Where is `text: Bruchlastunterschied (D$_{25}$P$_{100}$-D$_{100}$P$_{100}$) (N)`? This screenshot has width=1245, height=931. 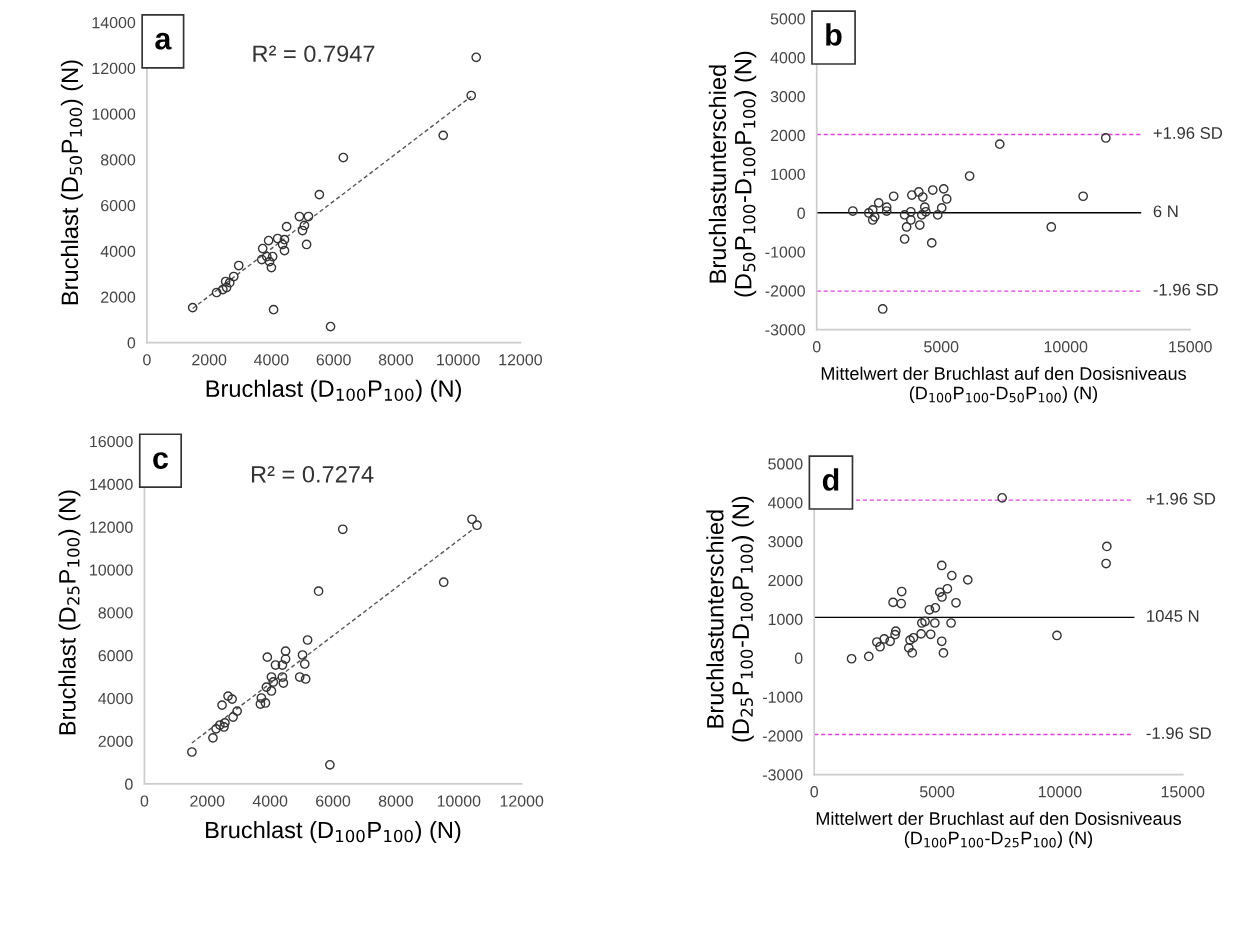
text: Bruchlastunterschied (D$_{25}$P$_{100}$-D$_{100}$P$_{100}$) (N) is located at coordinates (730, 619).